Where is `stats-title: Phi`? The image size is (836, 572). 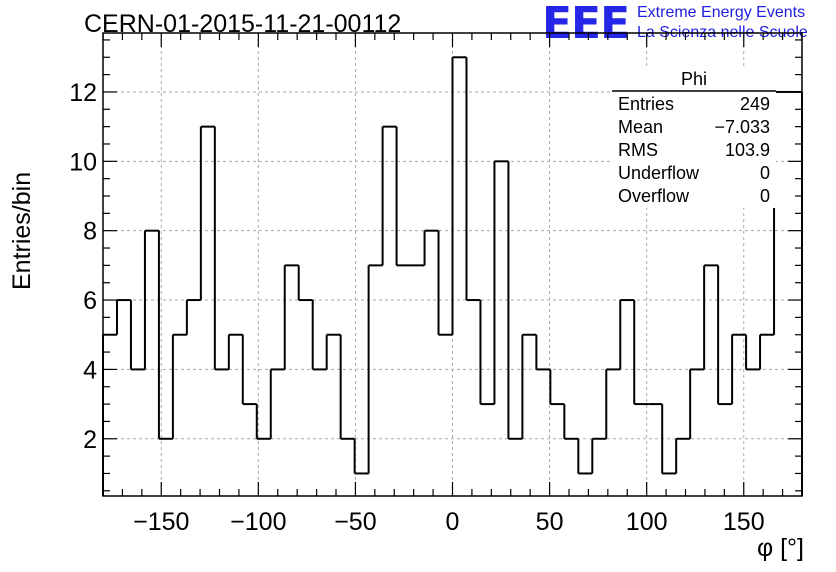
stats-title: Phi is located at coordinates (694, 79).